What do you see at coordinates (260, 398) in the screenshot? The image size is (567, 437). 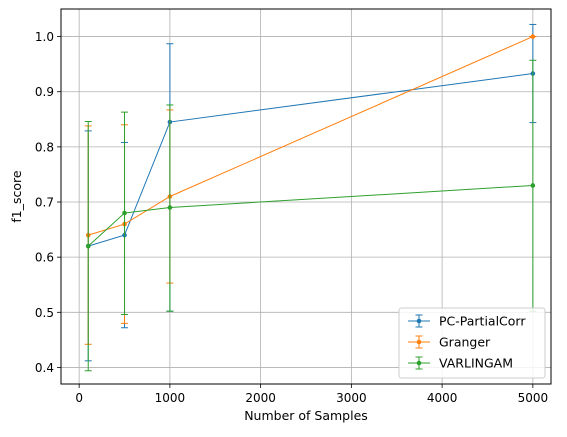 I see `x-tick-label: 2000` at bounding box center [260, 398].